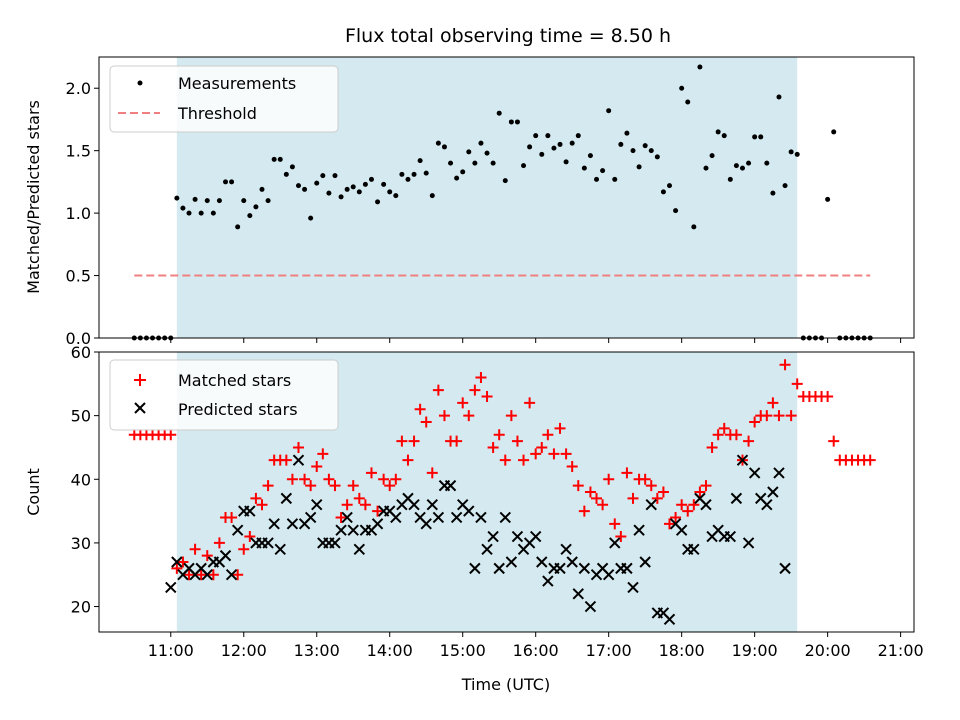  Describe the element at coordinates (78, 276) in the screenshot. I see `y-tick-label: 0.5` at that location.